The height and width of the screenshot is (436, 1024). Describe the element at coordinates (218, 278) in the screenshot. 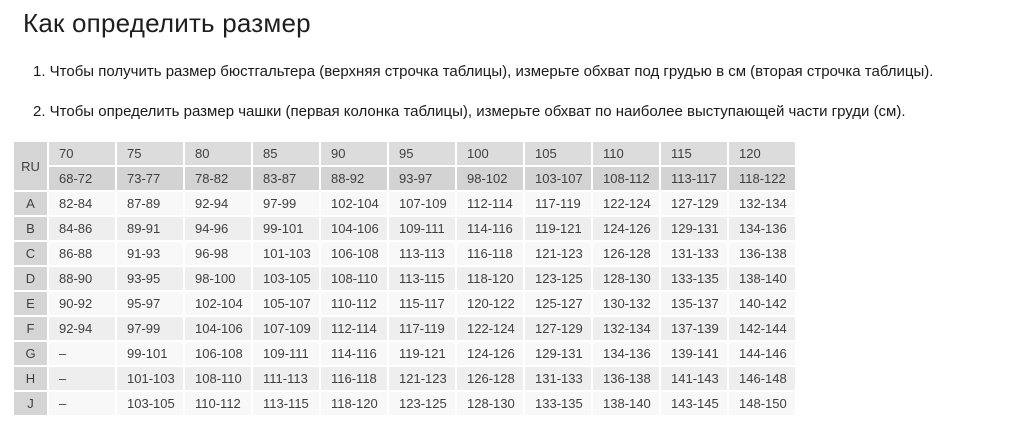

I see `size-cell: 98-100` at that location.